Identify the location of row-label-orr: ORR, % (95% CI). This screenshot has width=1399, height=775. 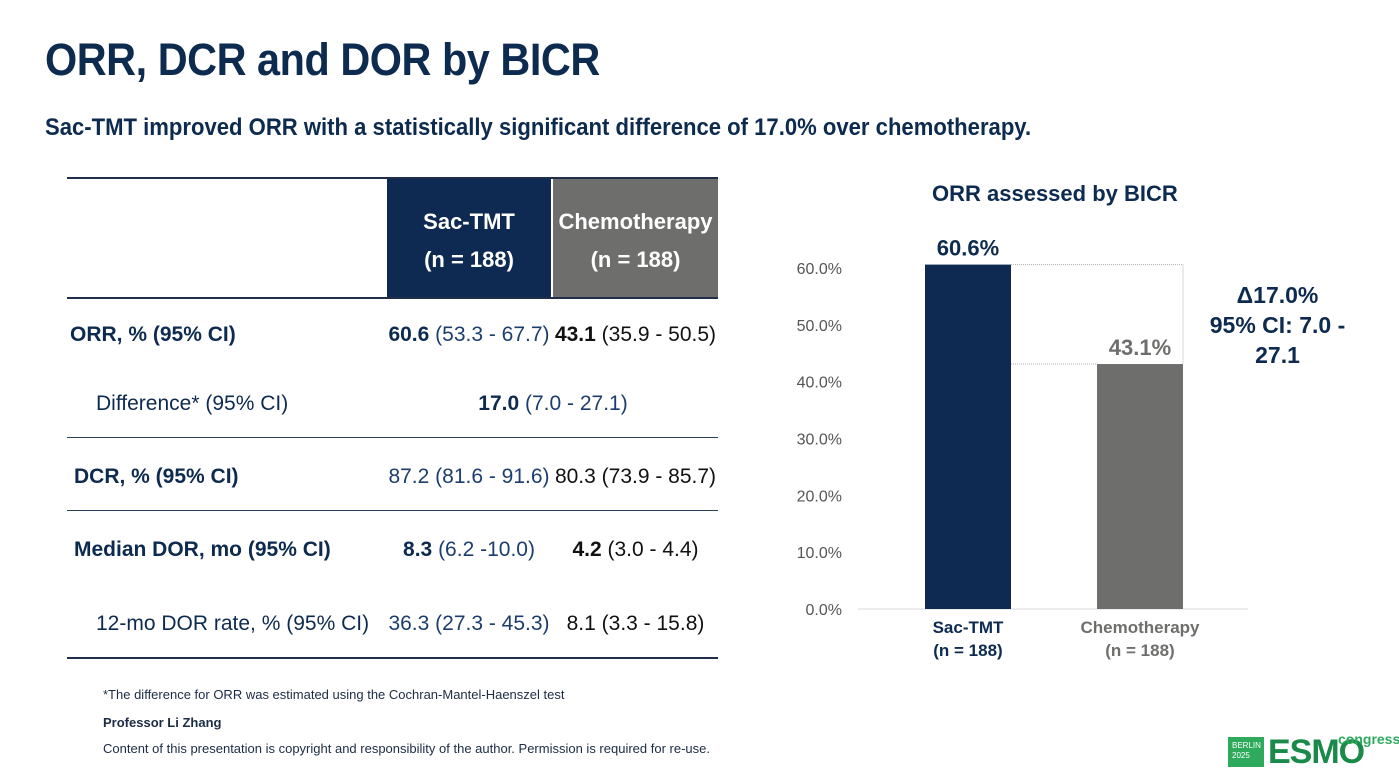
(153, 334).